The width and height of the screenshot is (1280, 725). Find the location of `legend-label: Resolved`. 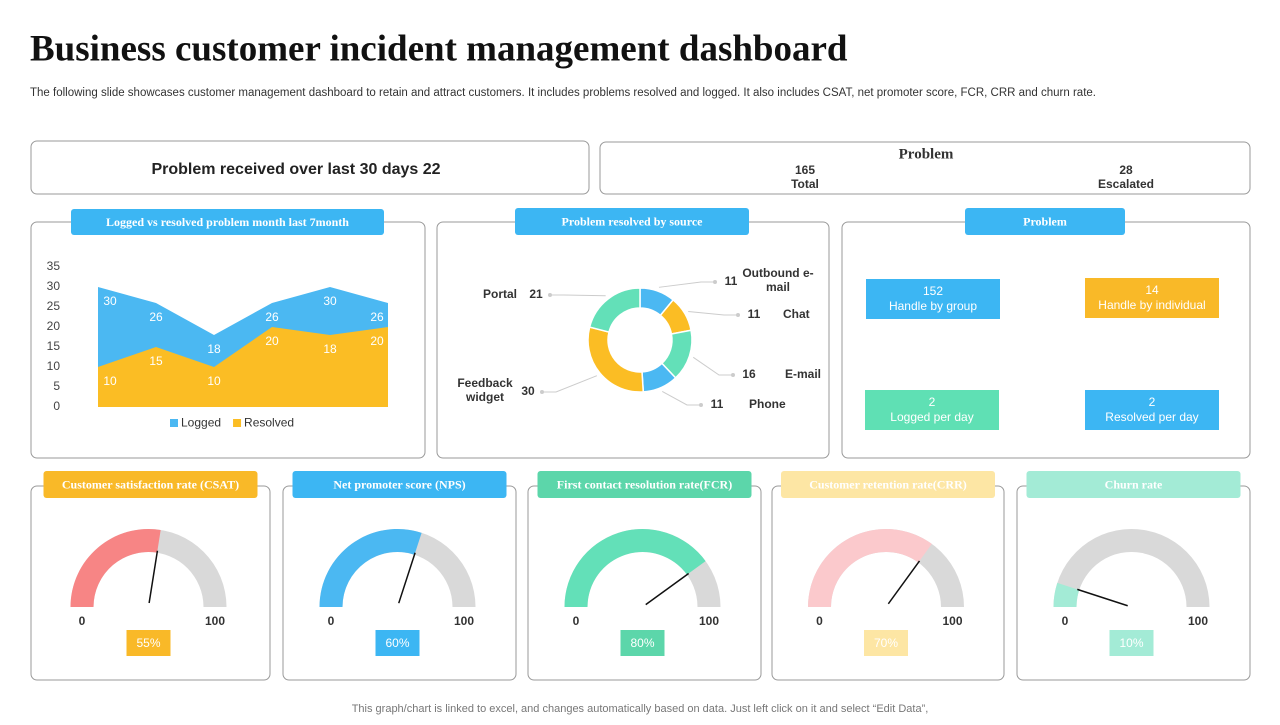

legend-label: Resolved is located at coordinates (269, 423).